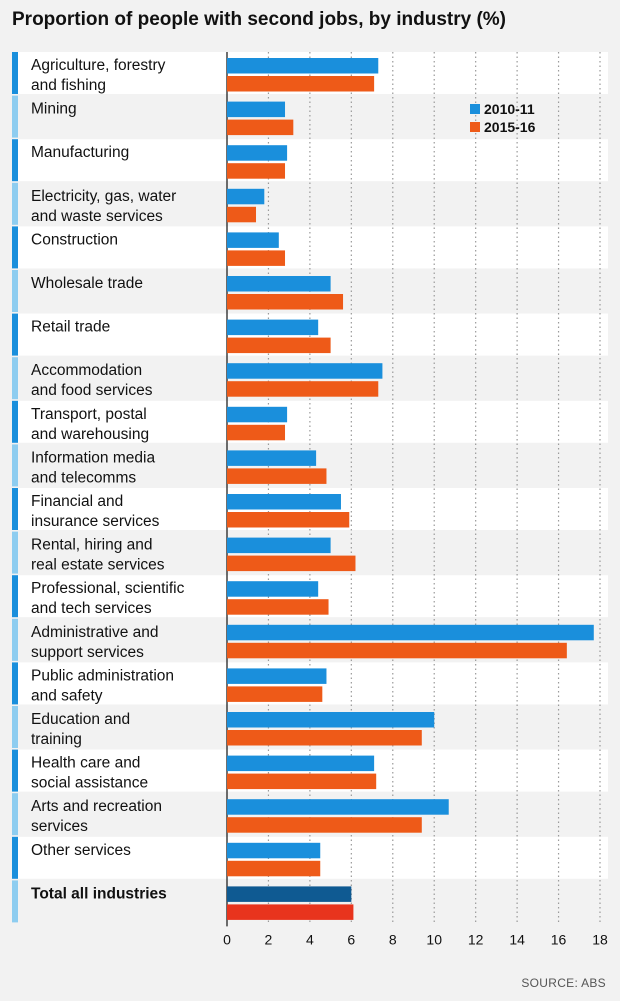 The width and height of the screenshot is (620, 1001). I want to click on category-label: Manufacturing, so click(80, 152).